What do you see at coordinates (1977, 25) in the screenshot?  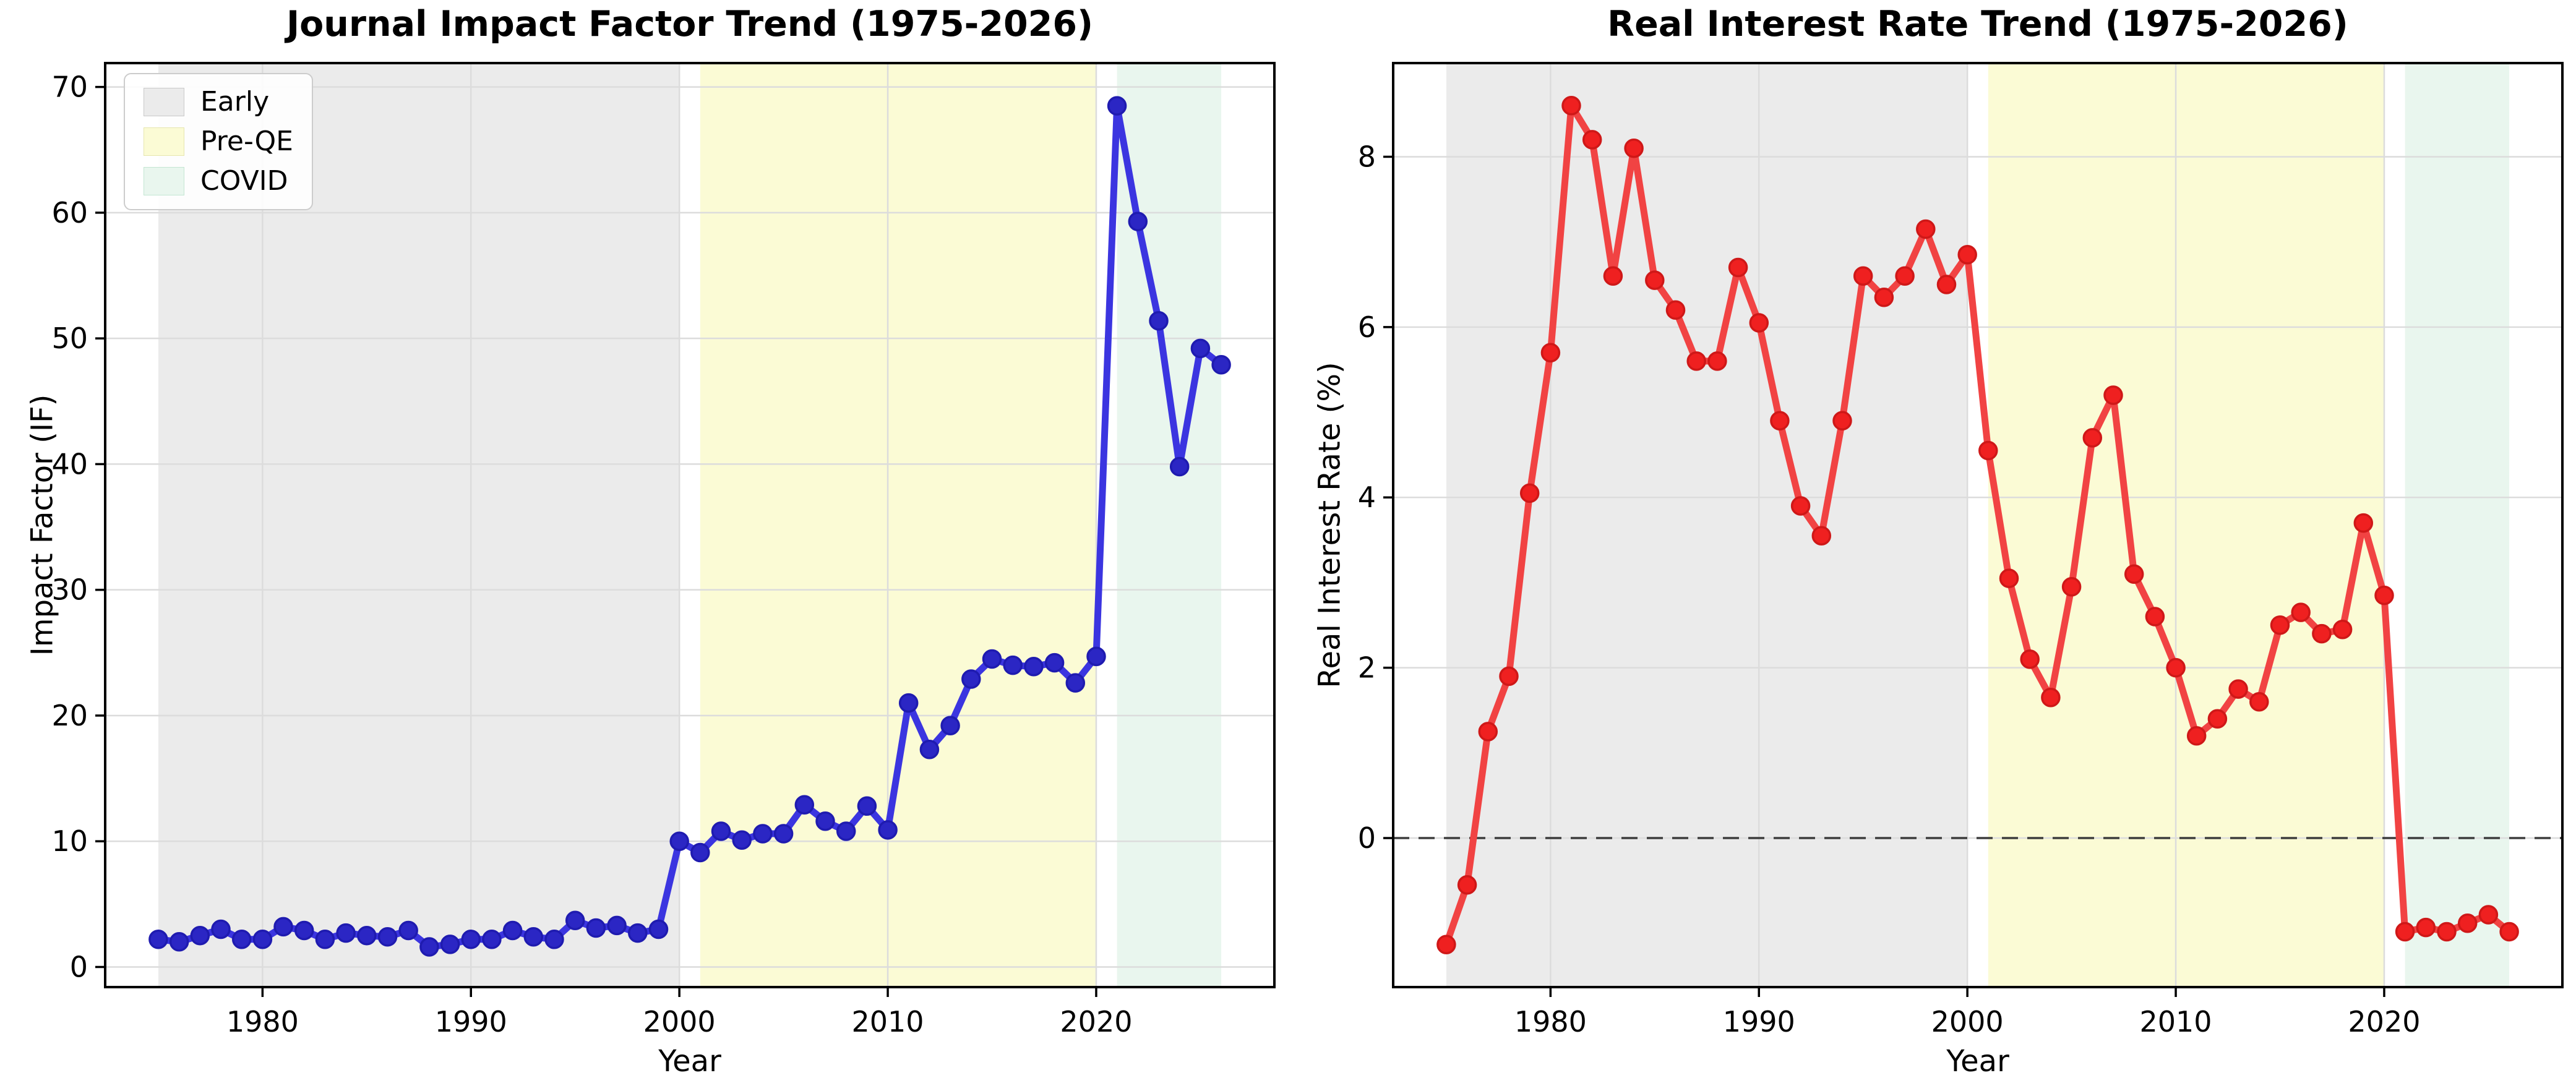 I see `interest-rate-chart-title: Real Interest Rate Trend (1975-2026)` at bounding box center [1977, 25].